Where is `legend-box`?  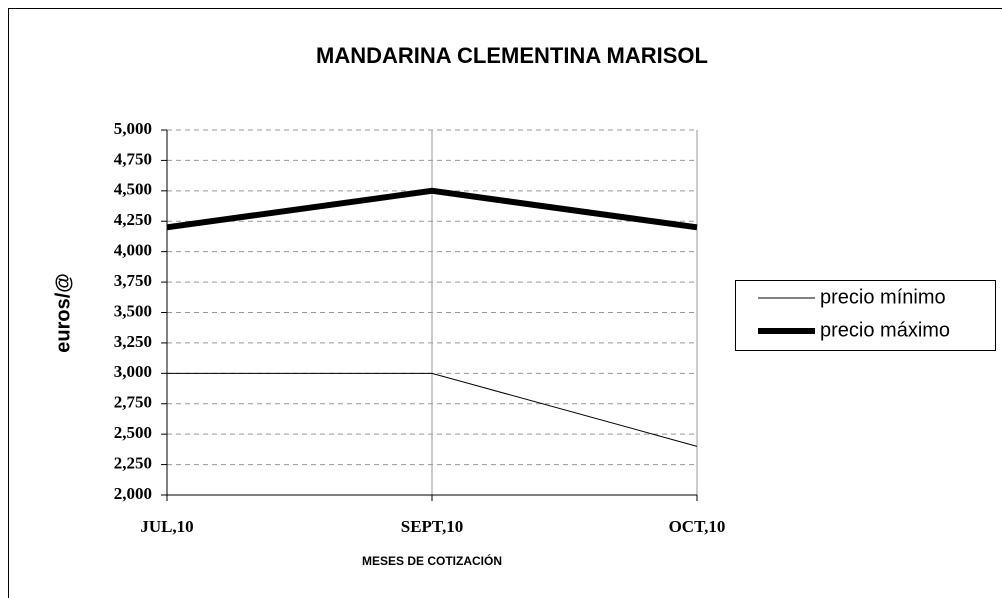 legend-box is located at coordinates (865, 315).